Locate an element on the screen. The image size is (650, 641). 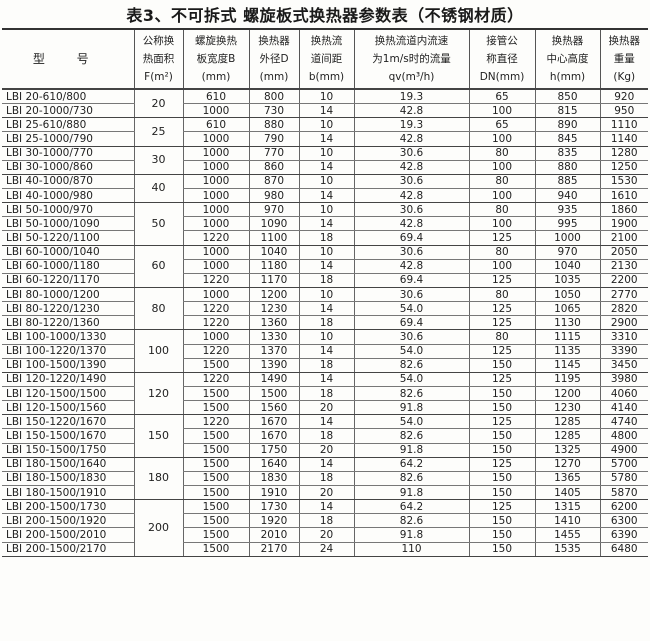
header-line: 换热流道内流速 is located at coordinates (411, 41).